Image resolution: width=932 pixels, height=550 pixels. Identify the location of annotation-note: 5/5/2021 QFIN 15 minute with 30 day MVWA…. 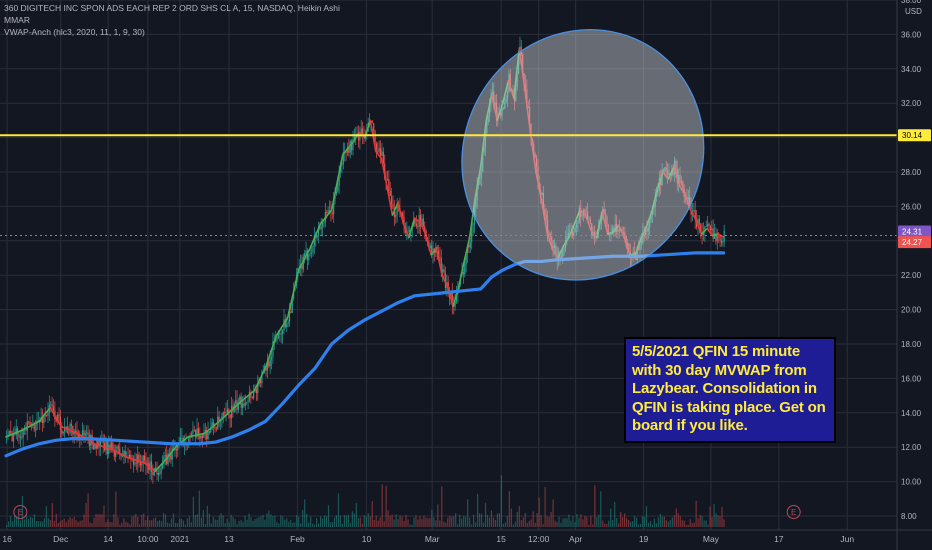
(730, 390).